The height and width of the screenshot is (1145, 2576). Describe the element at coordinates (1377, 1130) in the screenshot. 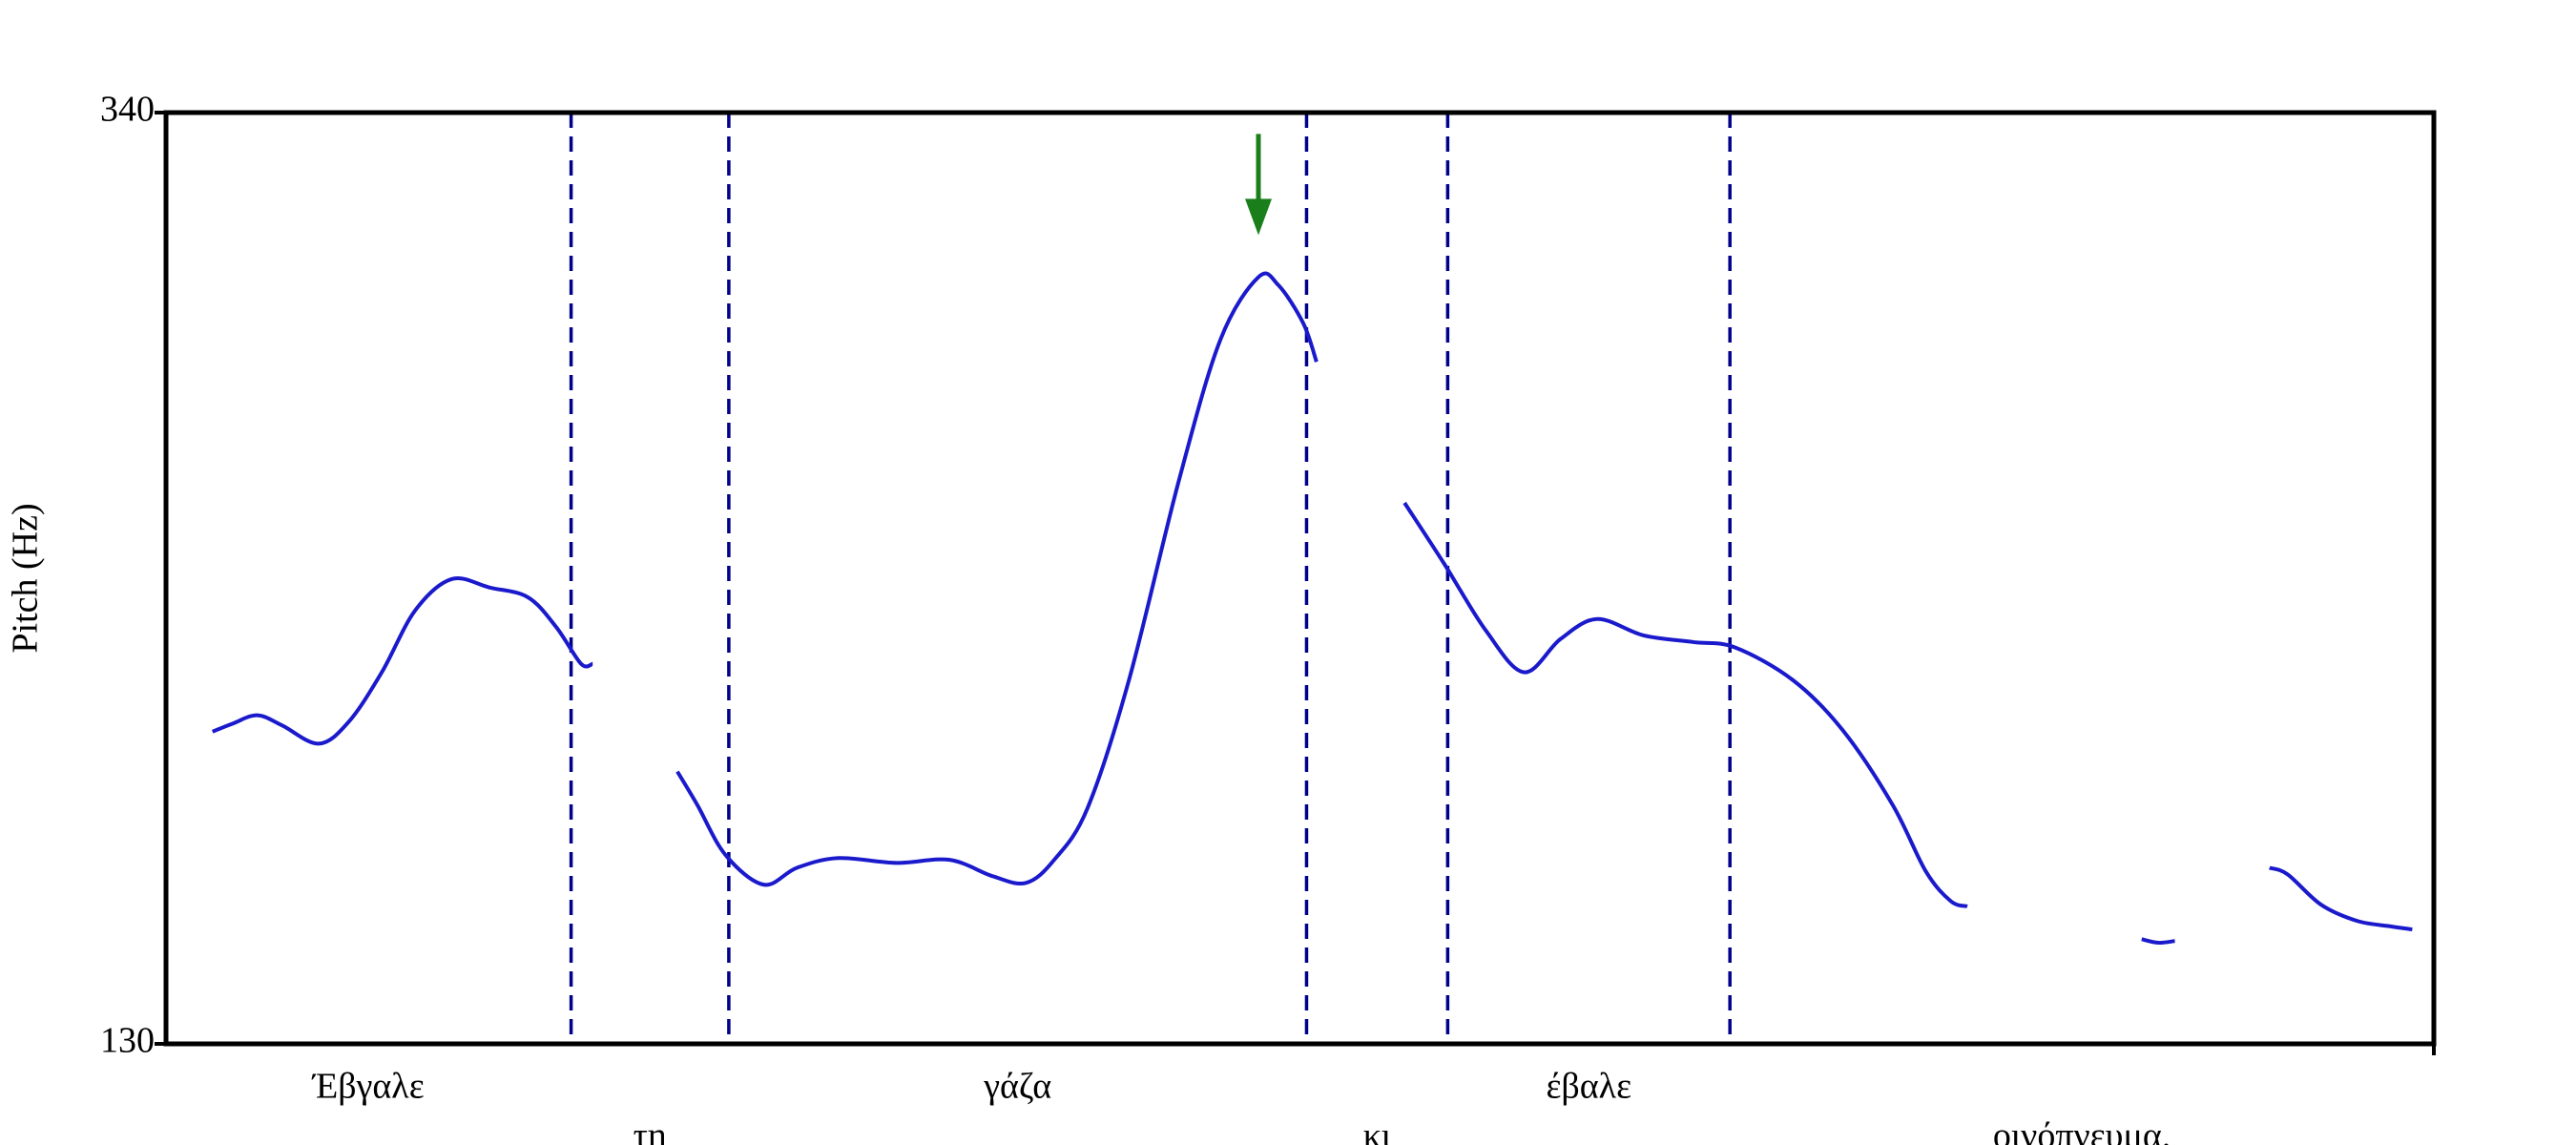

I see `word-label: κι` at that location.